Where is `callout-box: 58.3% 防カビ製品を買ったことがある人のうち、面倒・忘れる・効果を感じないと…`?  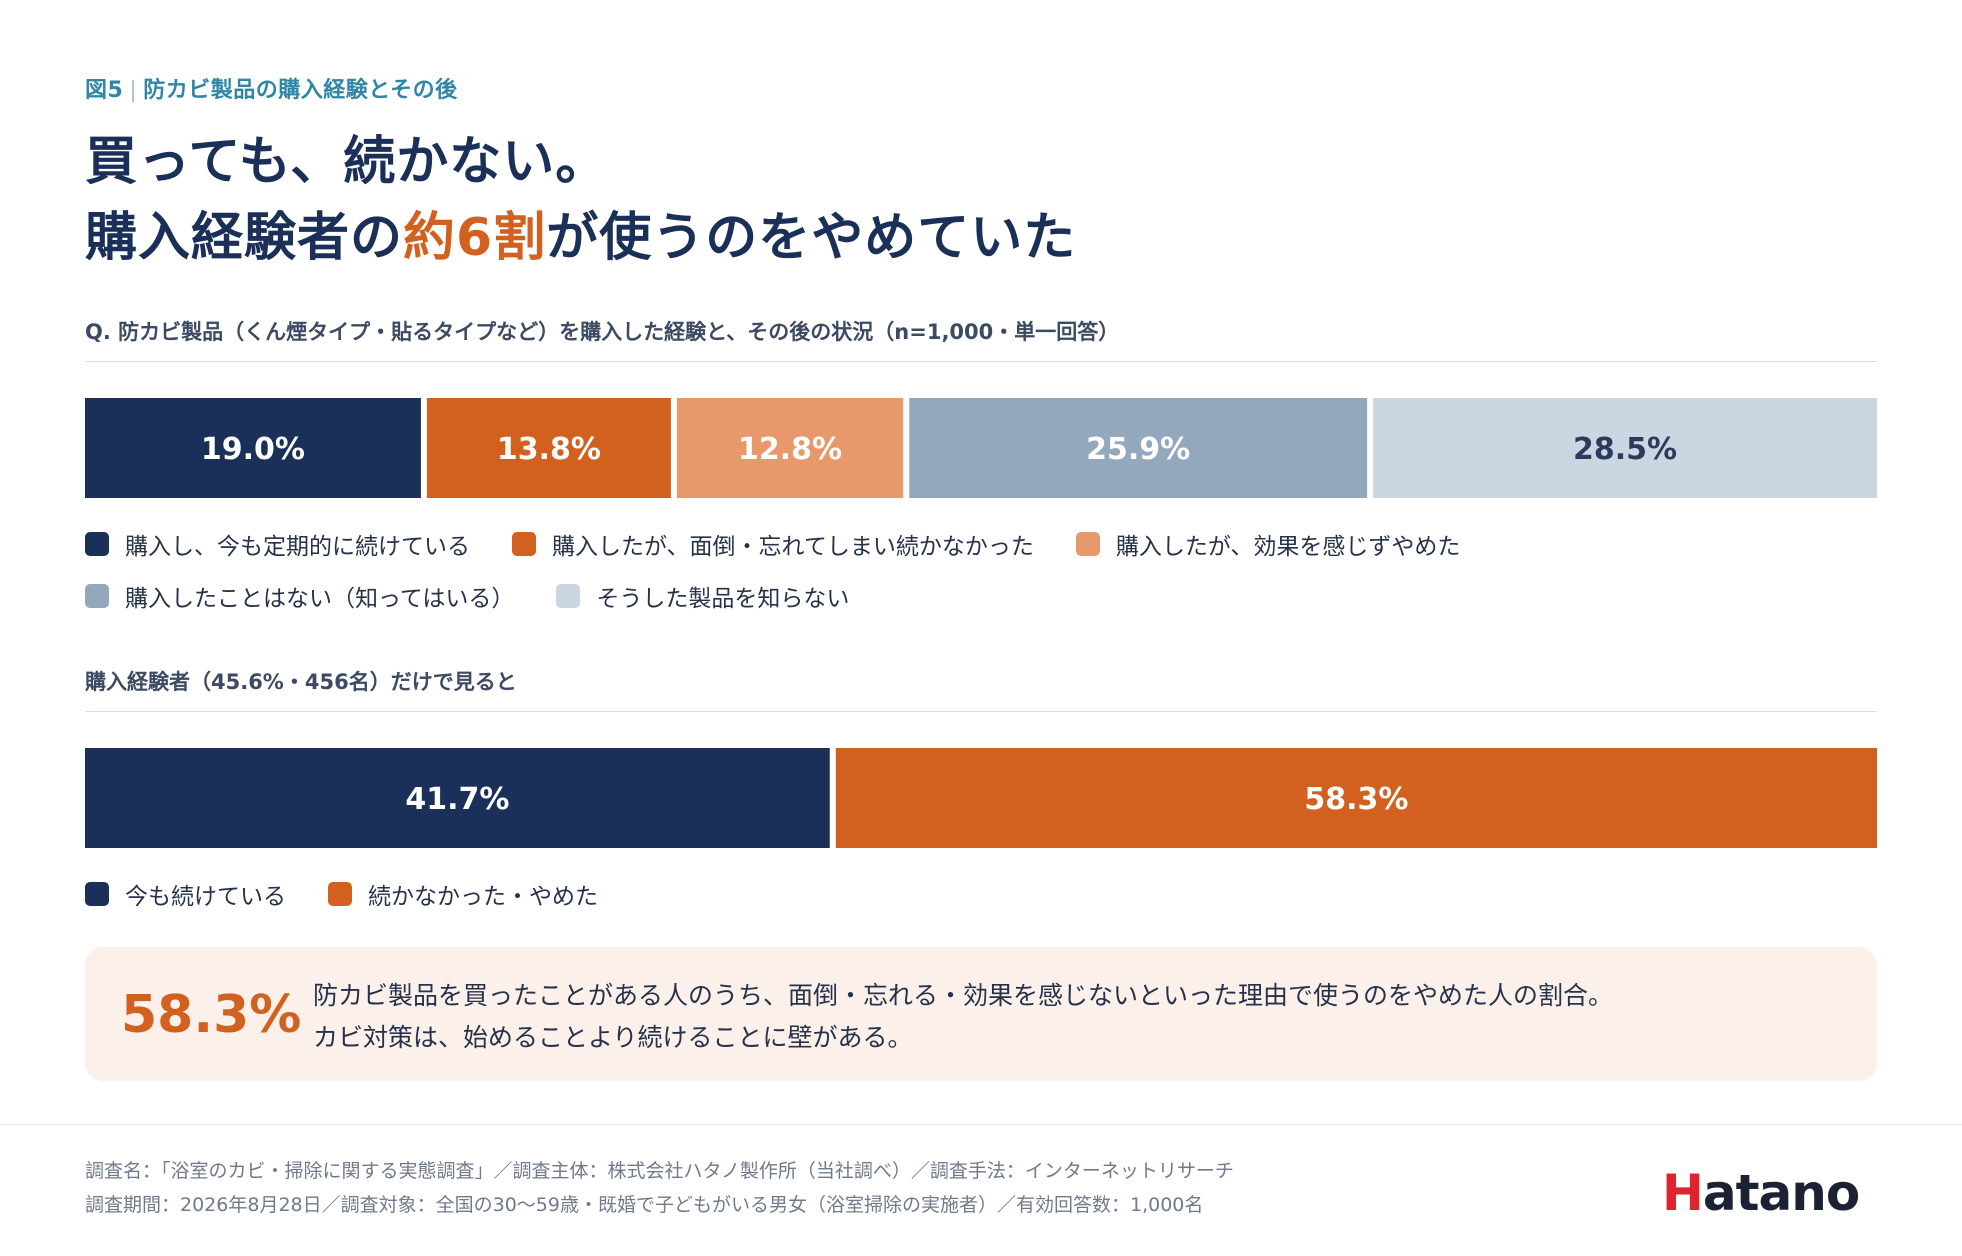 callout-box: 58.3% 防カビ製品を買ったことがある人のうち、面倒・忘れる・効果を感じないと… is located at coordinates (981, 1014).